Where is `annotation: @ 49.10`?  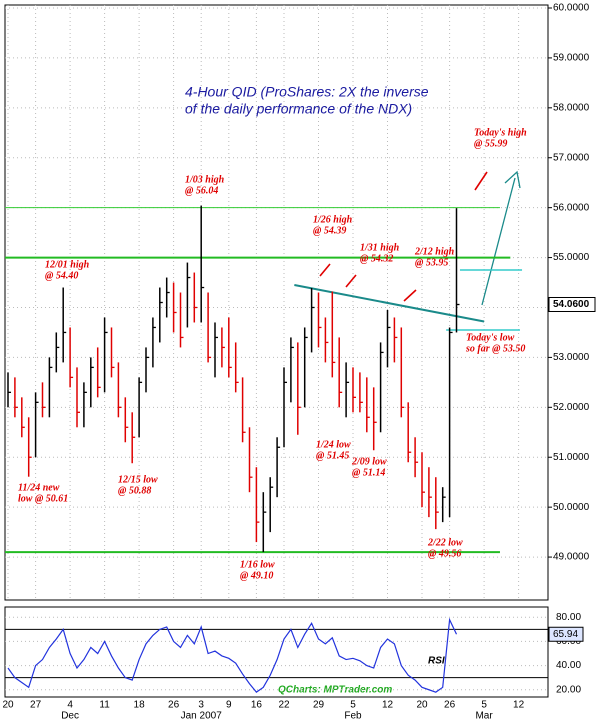 annotation: @ 49.10 is located at coordinates (256, 575).